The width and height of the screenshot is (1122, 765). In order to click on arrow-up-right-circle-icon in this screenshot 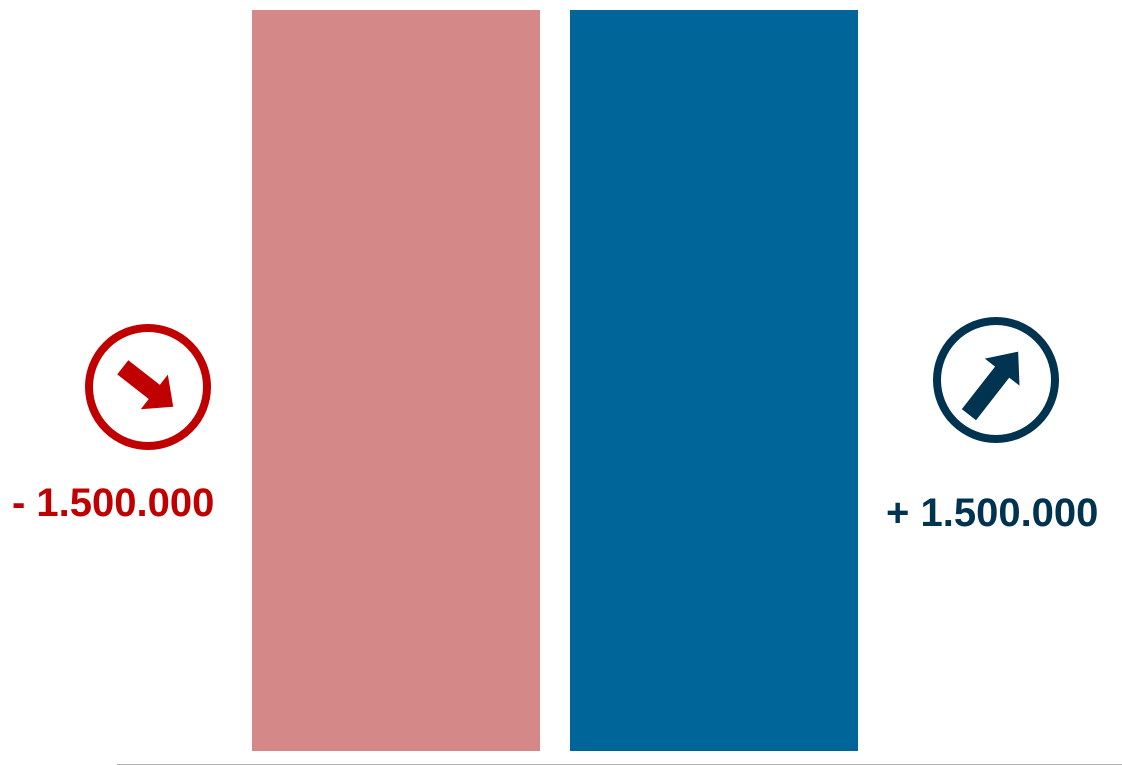, I will do `click(996, 380)`.